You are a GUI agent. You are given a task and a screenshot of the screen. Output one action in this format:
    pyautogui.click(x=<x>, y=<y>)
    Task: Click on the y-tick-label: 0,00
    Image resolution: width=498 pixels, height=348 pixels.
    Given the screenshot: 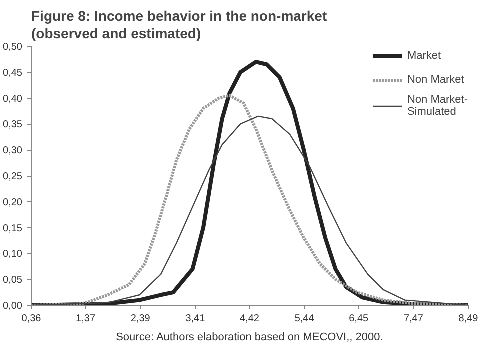 What is the action you would take?
    pyautogui.click(x=13, y=306)
    